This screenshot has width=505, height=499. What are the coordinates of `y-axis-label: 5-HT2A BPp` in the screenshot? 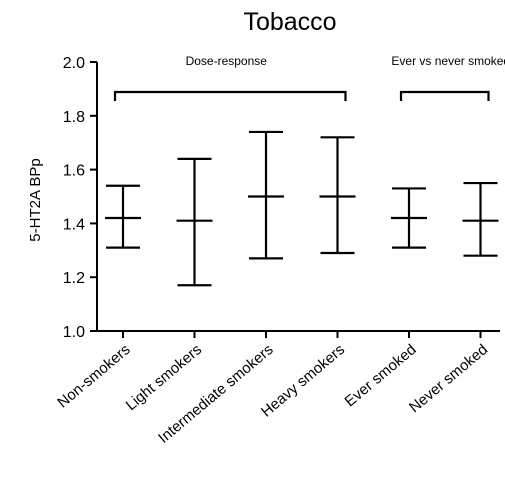 It's located at (35, 199).